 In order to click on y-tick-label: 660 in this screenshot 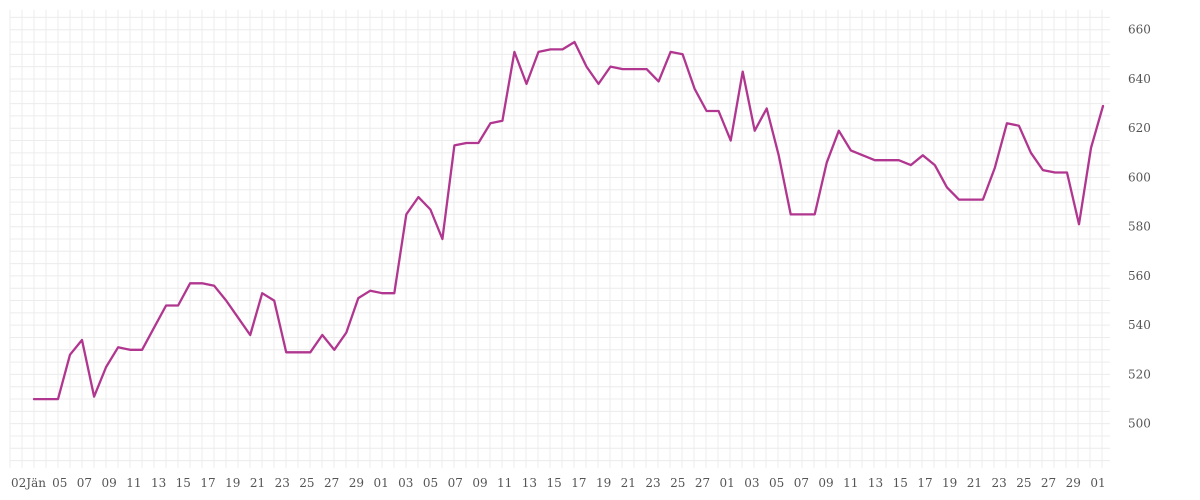, I will do `click(1139, 30)`.